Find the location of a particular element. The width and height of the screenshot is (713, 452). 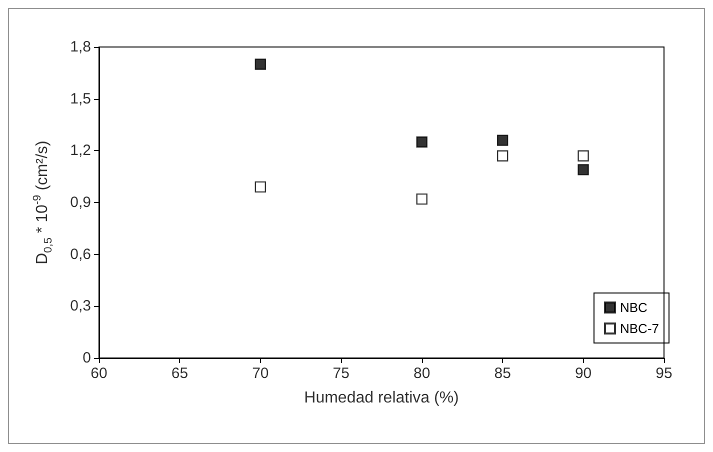

y-tick-label: 1,8 is located at coordinates (80, 47).